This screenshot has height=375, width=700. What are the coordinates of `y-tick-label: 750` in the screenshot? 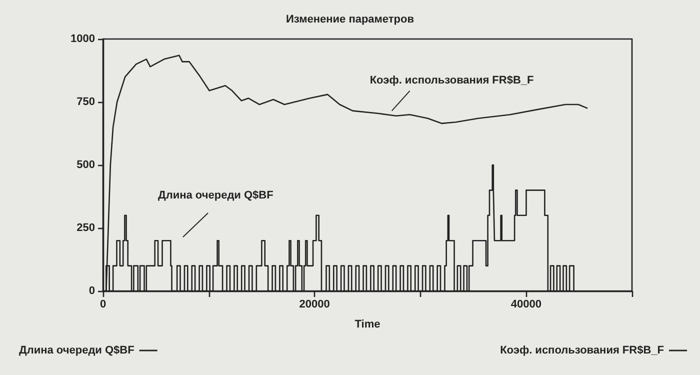 It's located at (85, 102).